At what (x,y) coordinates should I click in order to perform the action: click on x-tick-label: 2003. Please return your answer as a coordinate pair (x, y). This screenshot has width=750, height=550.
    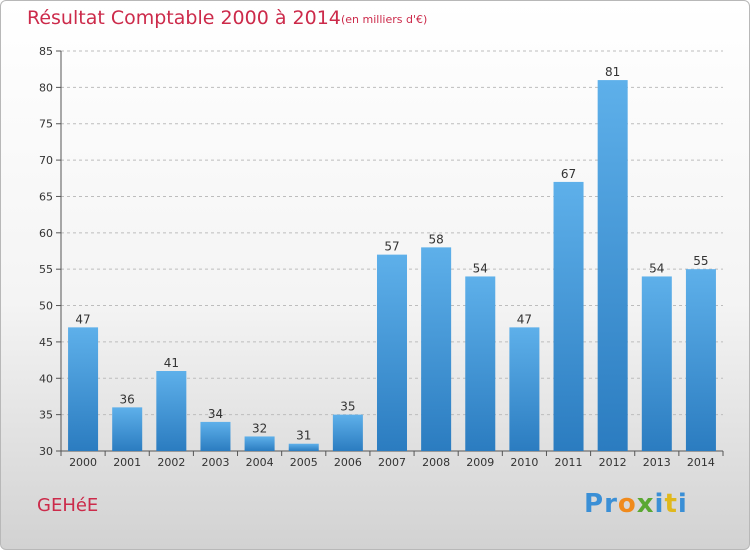
    Looking at the image, I should click on (215, 462).